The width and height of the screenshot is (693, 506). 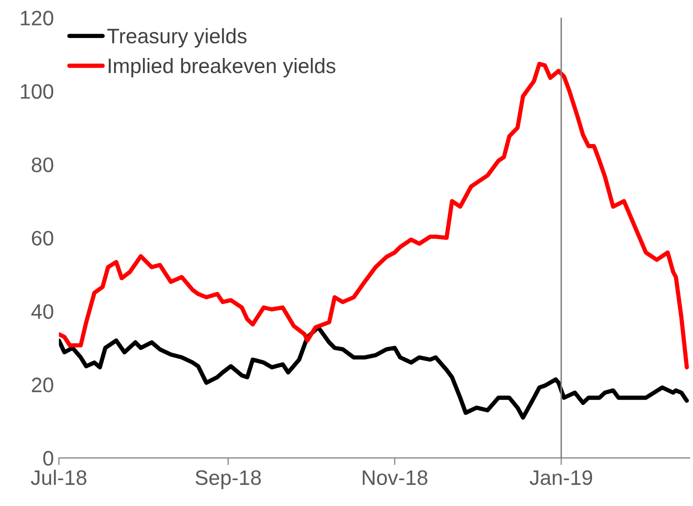 I want to click on y-tick-label: 100, so click(x=37, y=91).